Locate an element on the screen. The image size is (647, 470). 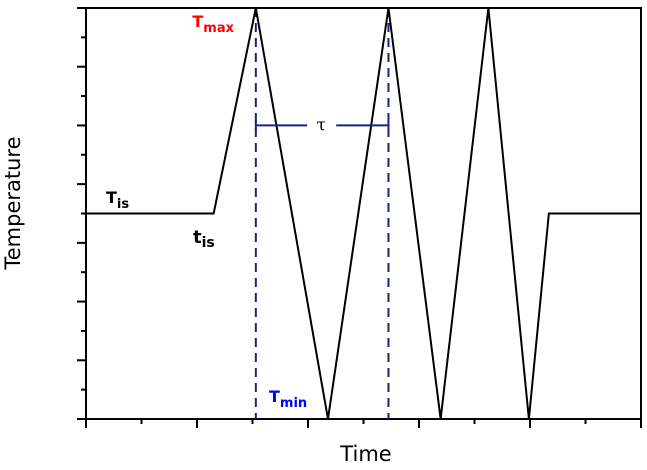
x-axis-label: Time is located at coordinates (365, 454).